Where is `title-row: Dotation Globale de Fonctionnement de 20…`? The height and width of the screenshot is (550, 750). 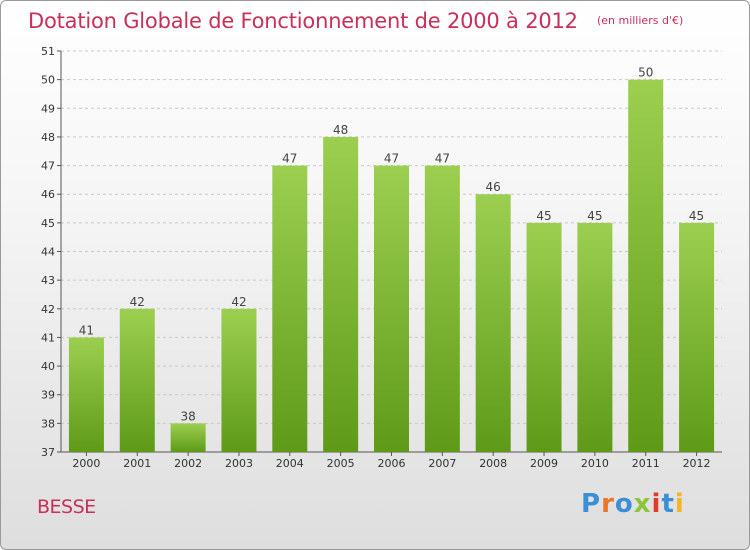 title-row: Dotation Globale de Fonctionnement de 20… is located at coordinates (355, 21).